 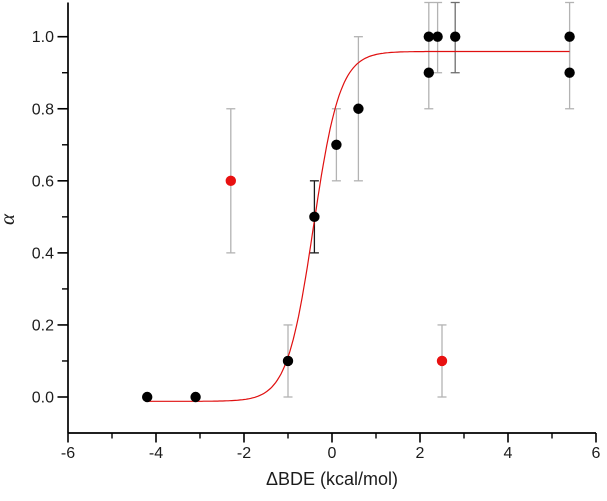 What do you see at coordinates (43, 181) in the screenshot?
I see `y-tick-label: 0.6` at bounding box center [43, 181].